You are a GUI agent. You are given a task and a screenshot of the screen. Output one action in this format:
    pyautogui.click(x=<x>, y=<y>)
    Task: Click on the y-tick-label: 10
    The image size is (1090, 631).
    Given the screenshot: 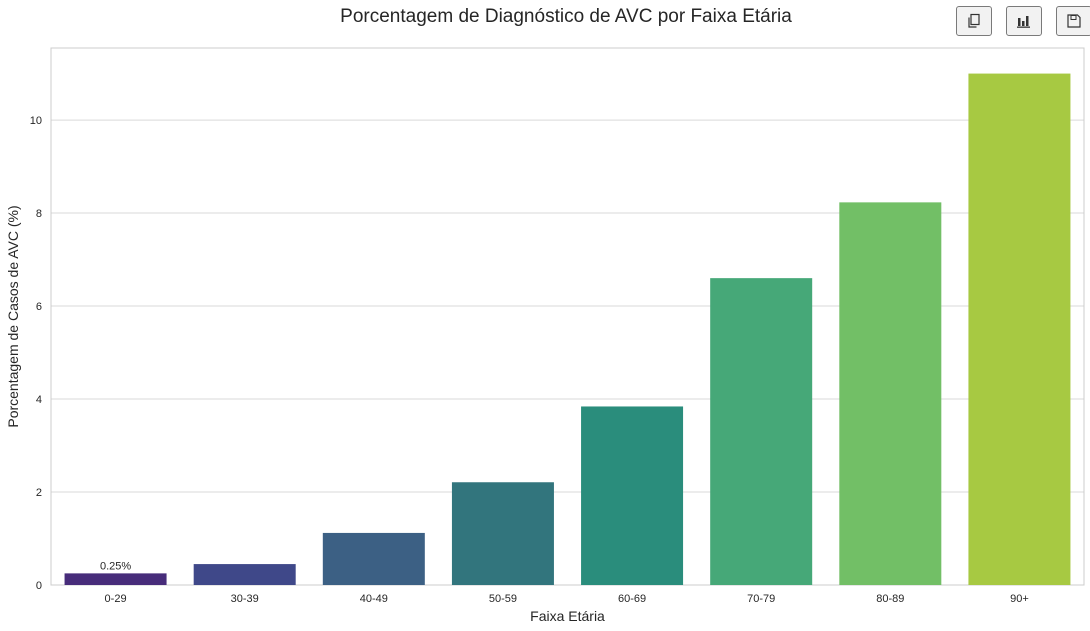 What is the action you would take?
    pyautogui.click(x=36, y=121)
    